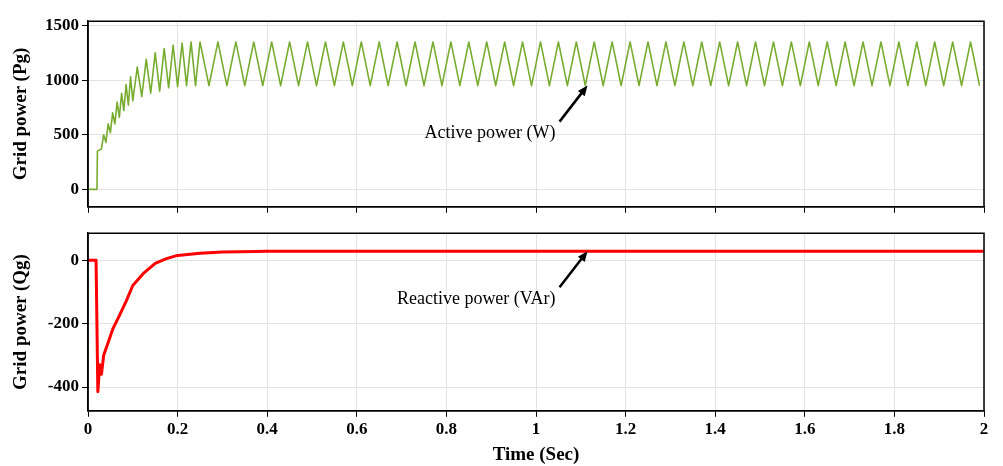  Describe the element at coordinates (715, 429) in the screenshot. I see `x-tick-label: 1.4` at that location.